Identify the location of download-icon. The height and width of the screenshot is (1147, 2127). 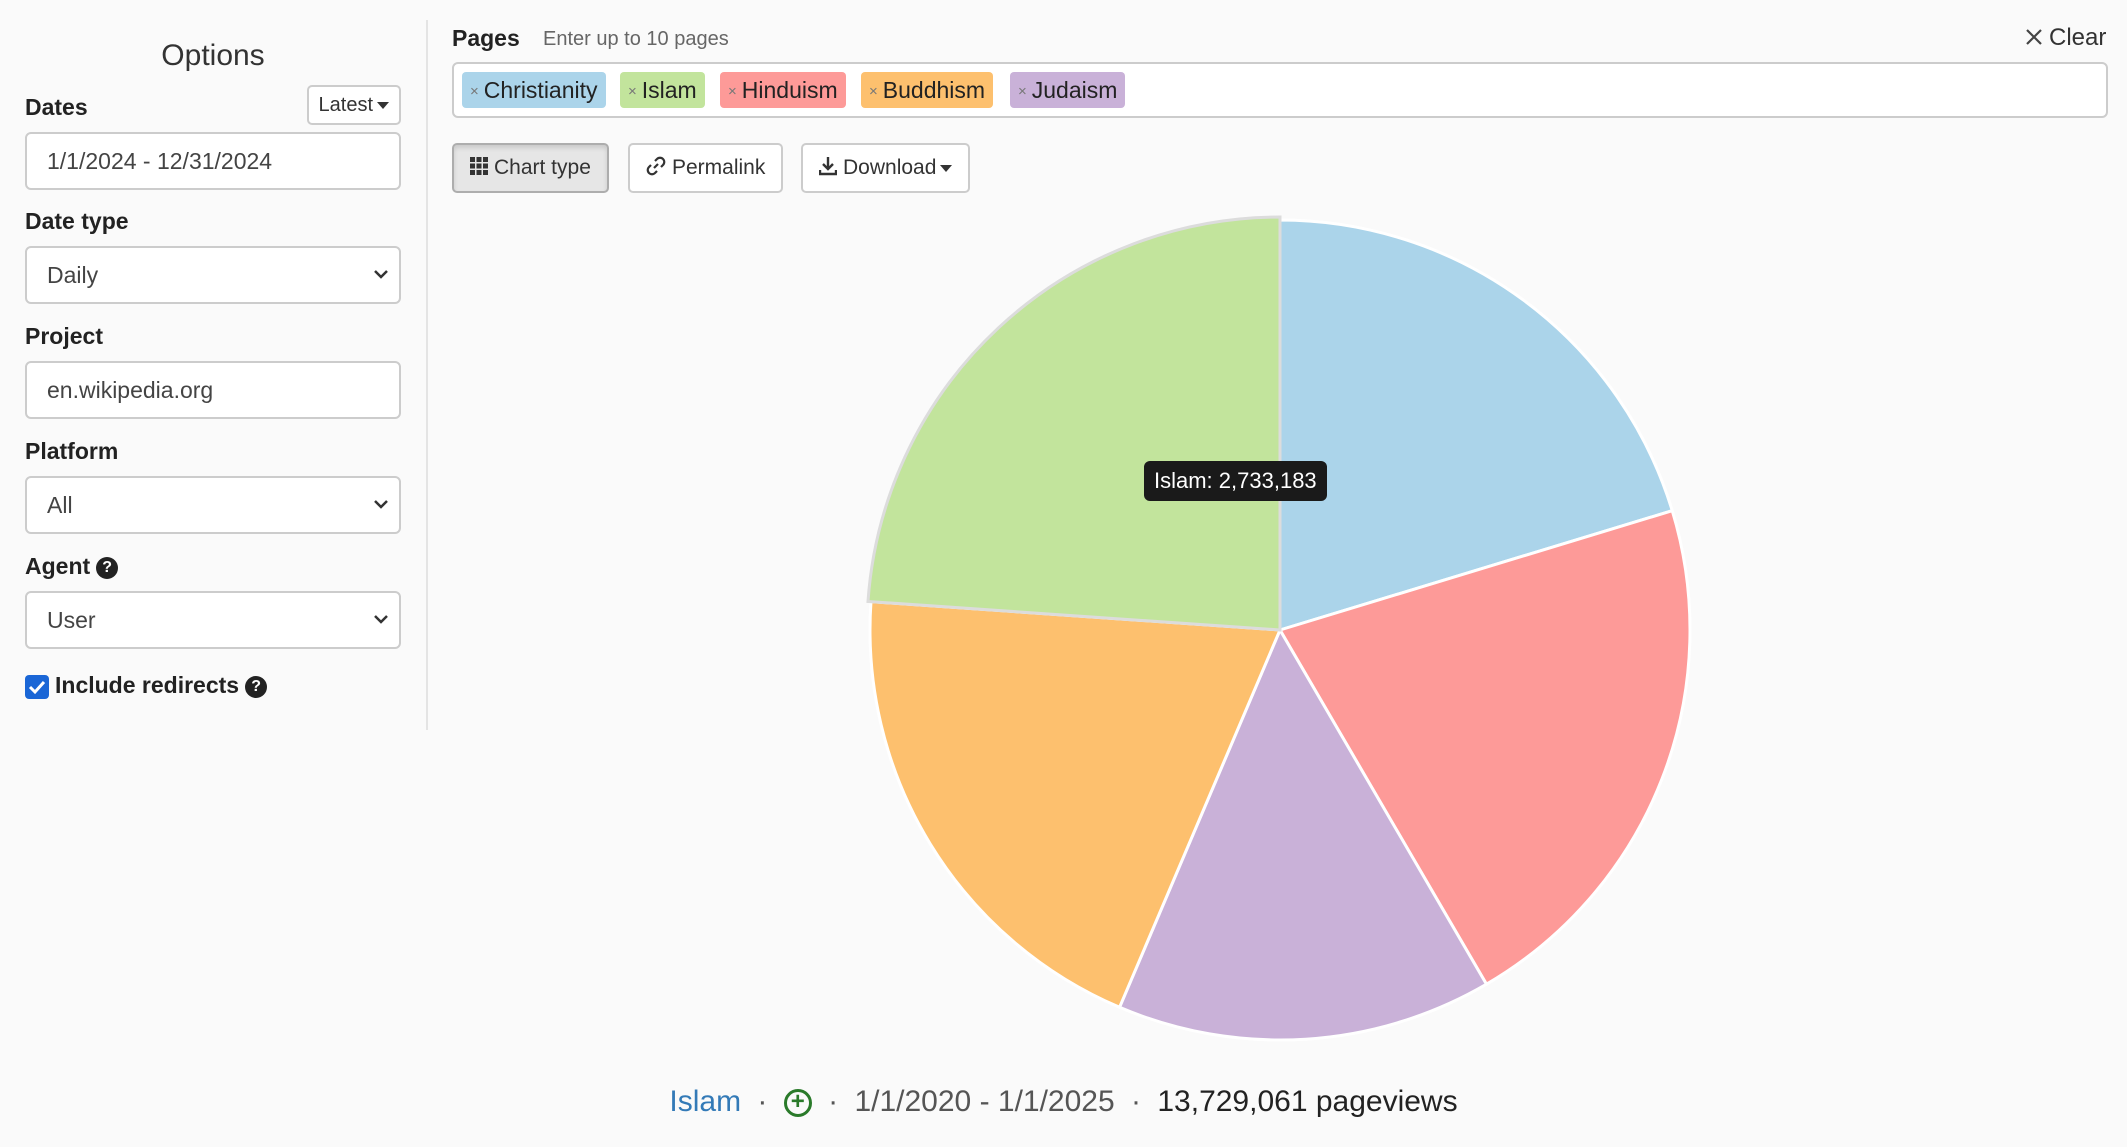
(828, 166).